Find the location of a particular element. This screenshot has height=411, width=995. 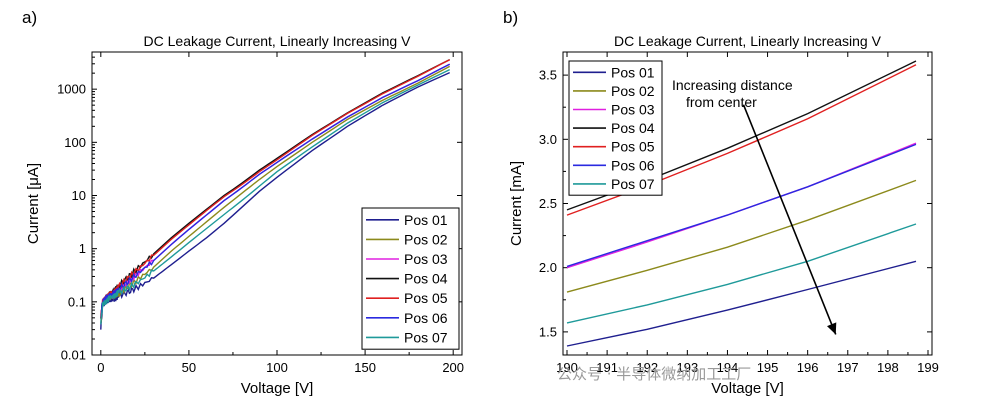

x-tick-label: 0 is located at coordinates (100, 367).